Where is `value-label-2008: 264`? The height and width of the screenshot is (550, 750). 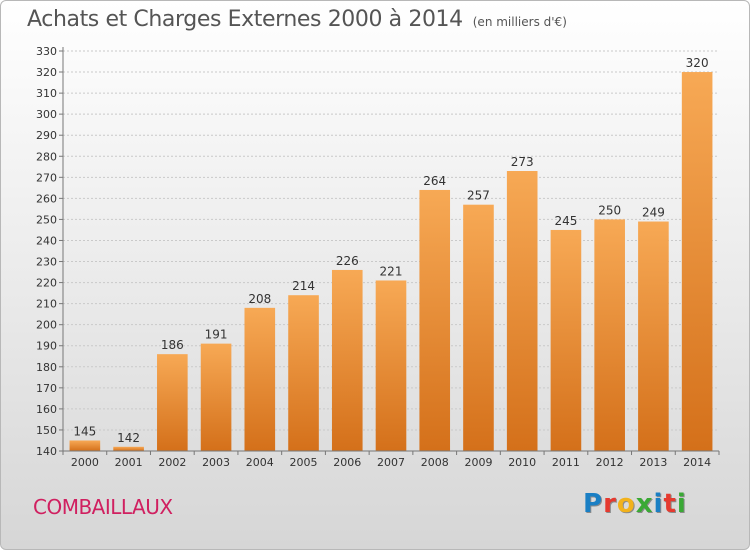
value-label-2008: 264 is located at coordinates (434, 181).